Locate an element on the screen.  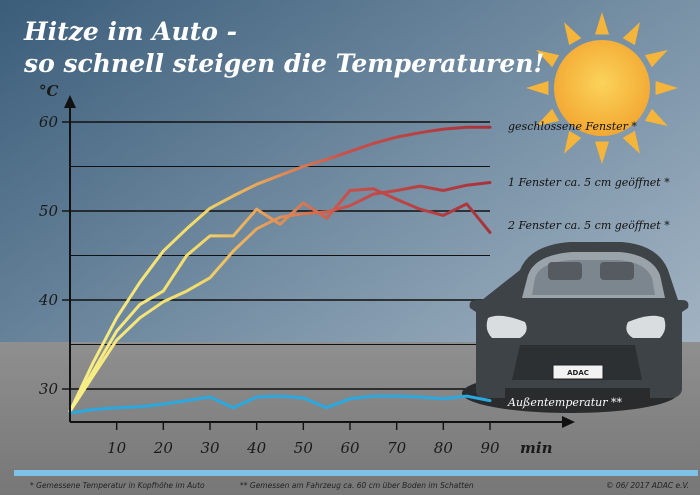
headlight-left is located at coordinates (506, 326).